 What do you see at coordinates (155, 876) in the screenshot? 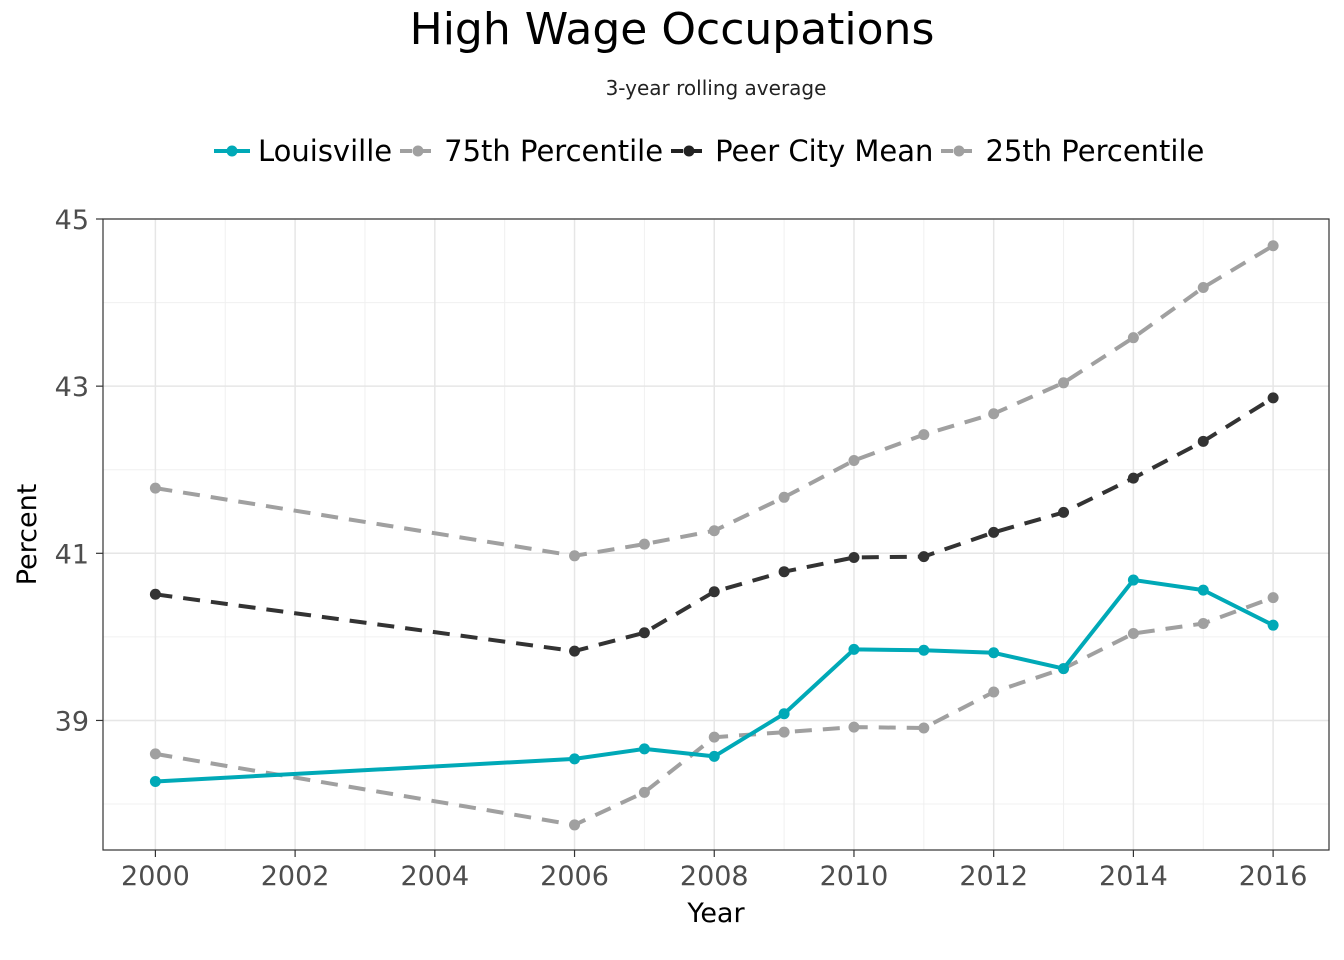
I see `x-tick-label: 2000` at bounding box center [155, 876].